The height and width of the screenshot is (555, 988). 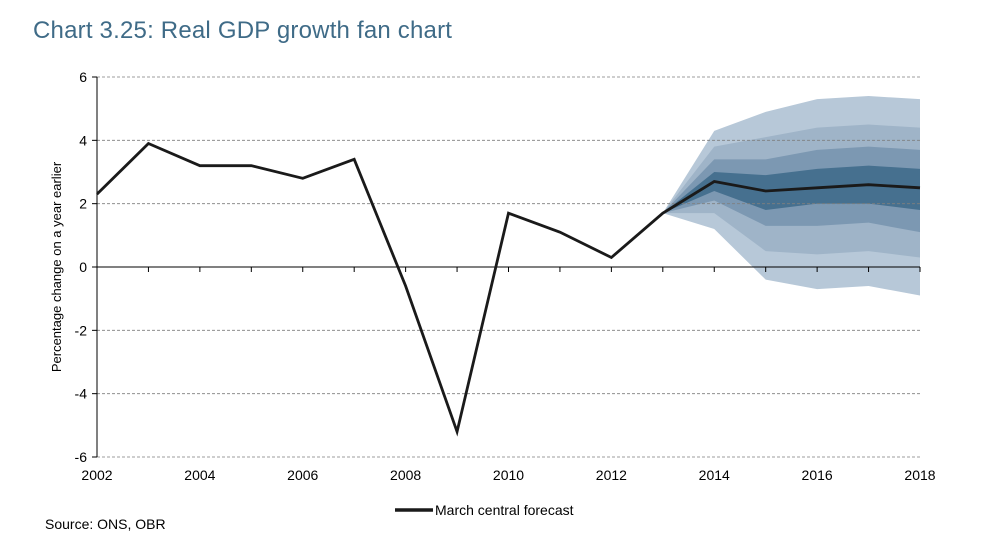 I want to click on y-axis-label: Percentage change on a year earlier, so click(x=56, y=266).